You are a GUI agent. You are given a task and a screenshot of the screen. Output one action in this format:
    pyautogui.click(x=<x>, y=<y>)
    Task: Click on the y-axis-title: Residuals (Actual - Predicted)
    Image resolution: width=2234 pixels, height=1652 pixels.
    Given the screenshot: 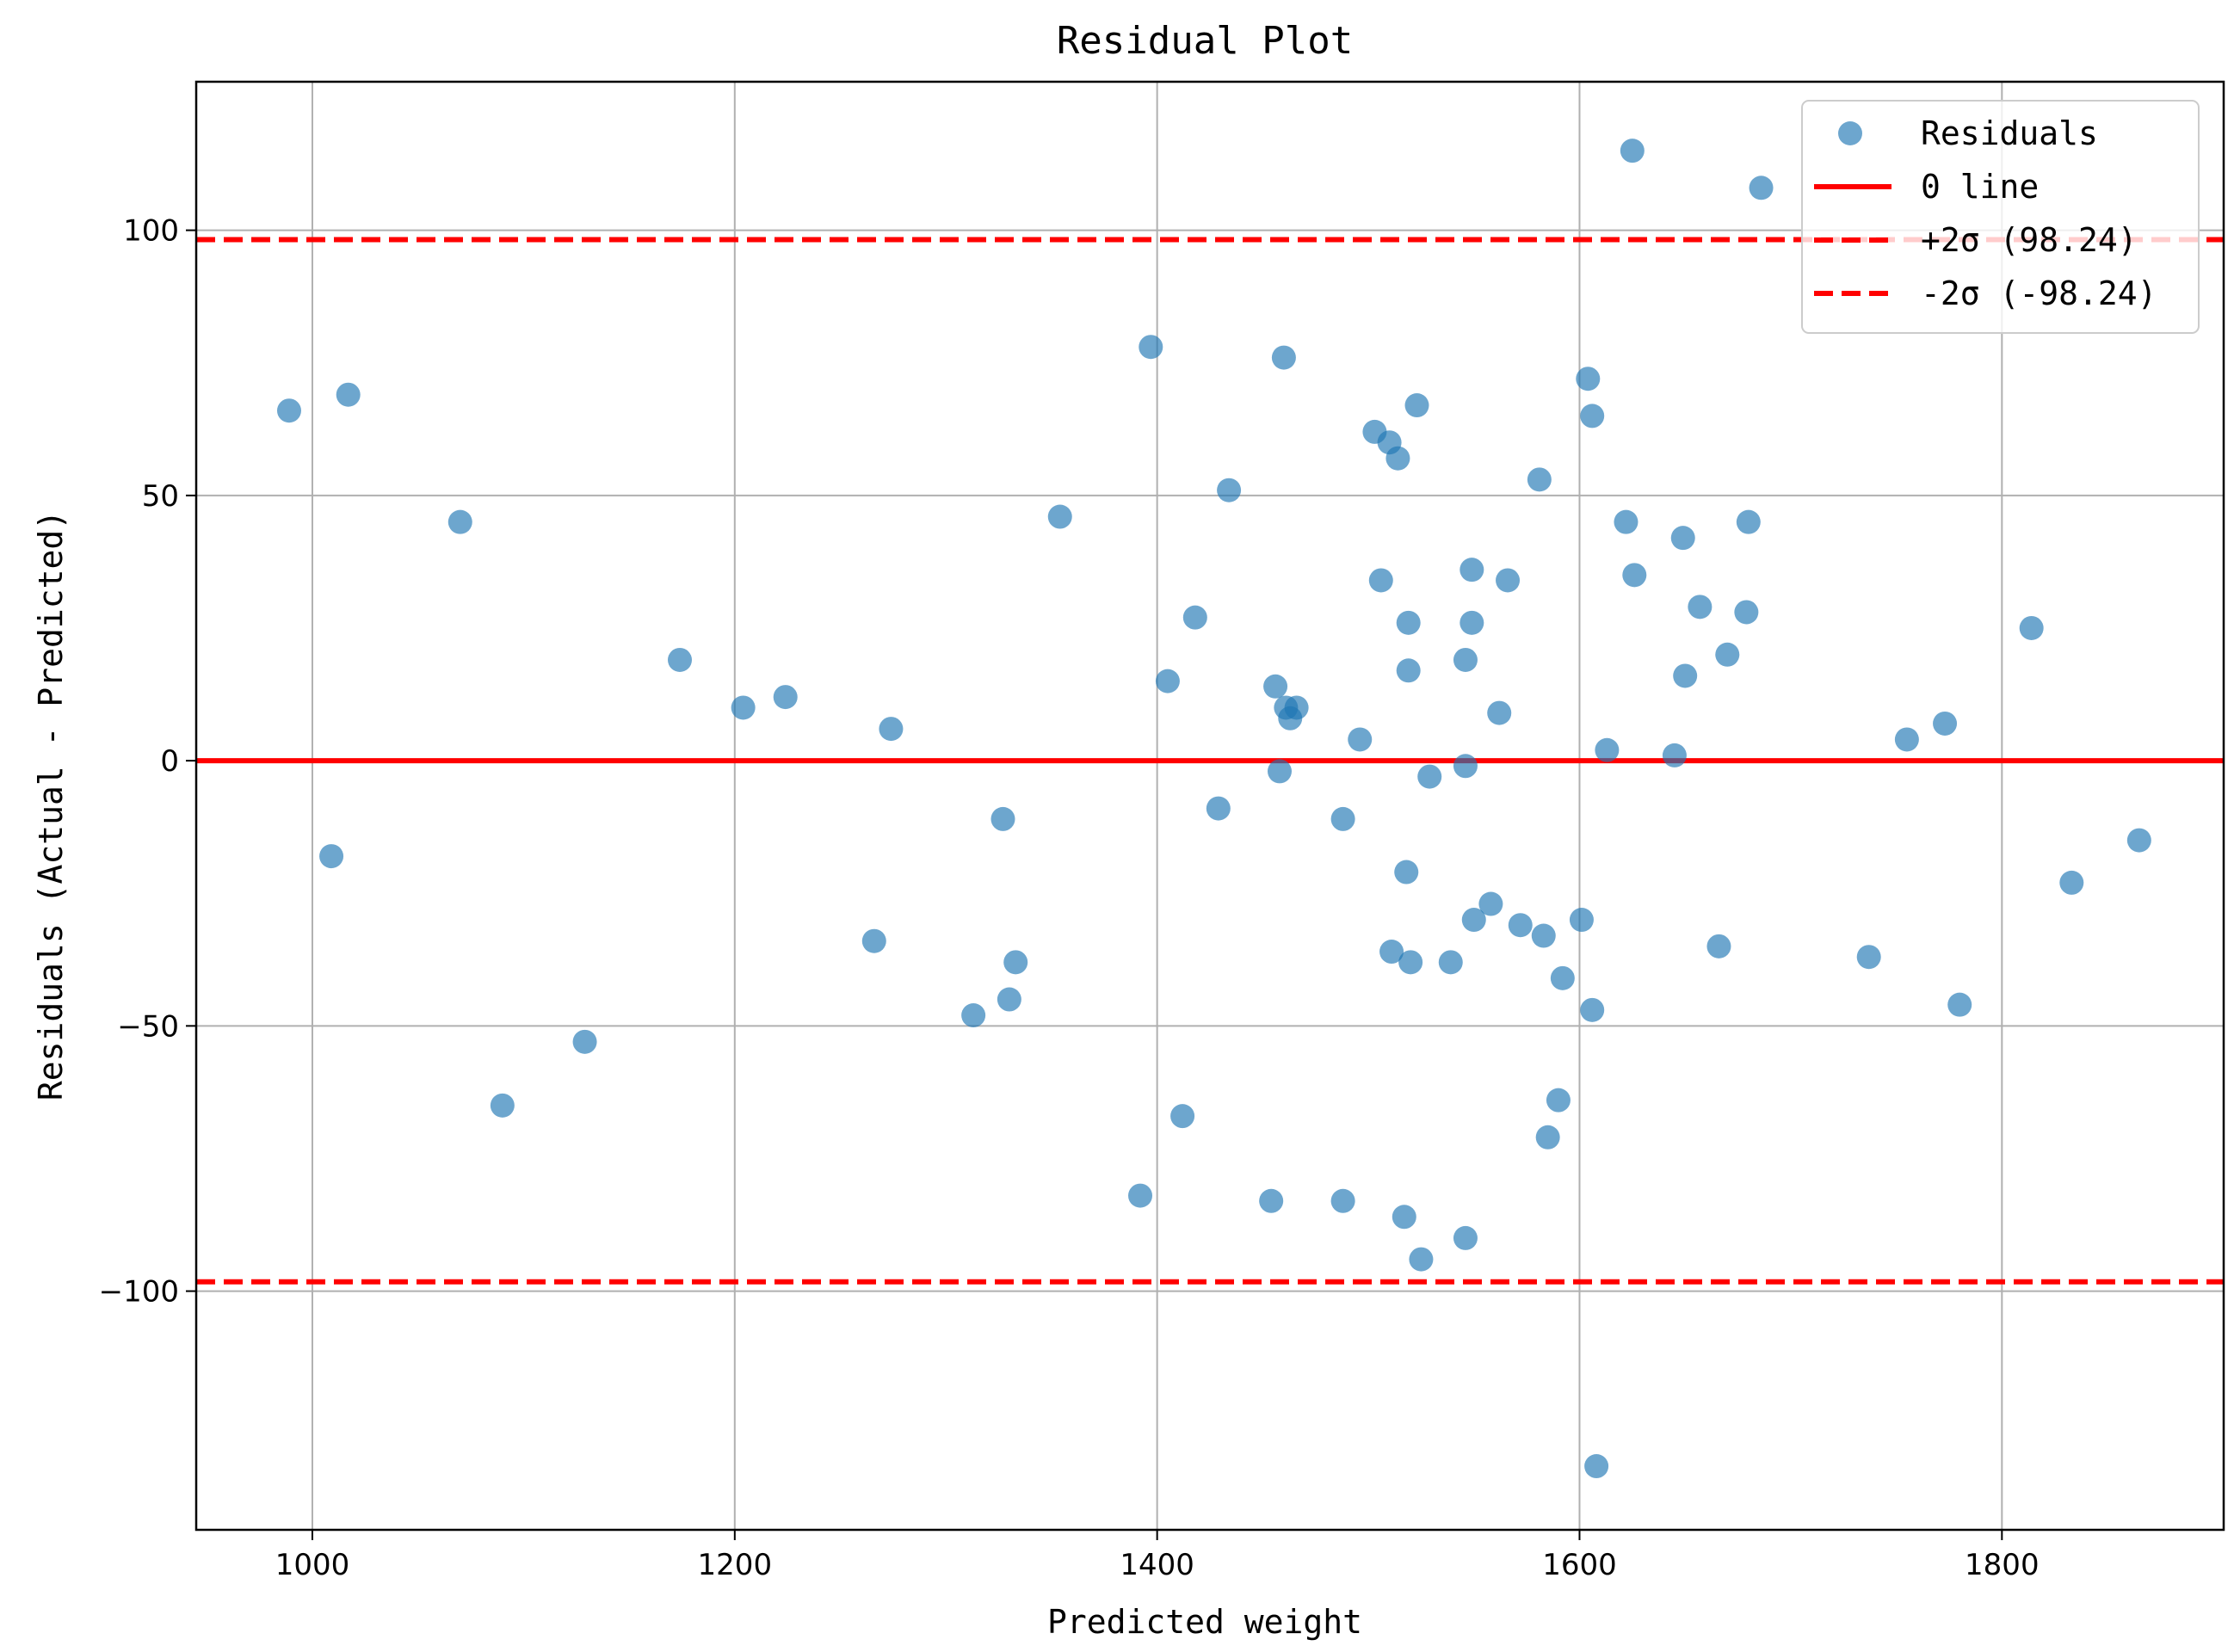 What is the action you would take?
    pyautogui.click(x=51, y=805)
    